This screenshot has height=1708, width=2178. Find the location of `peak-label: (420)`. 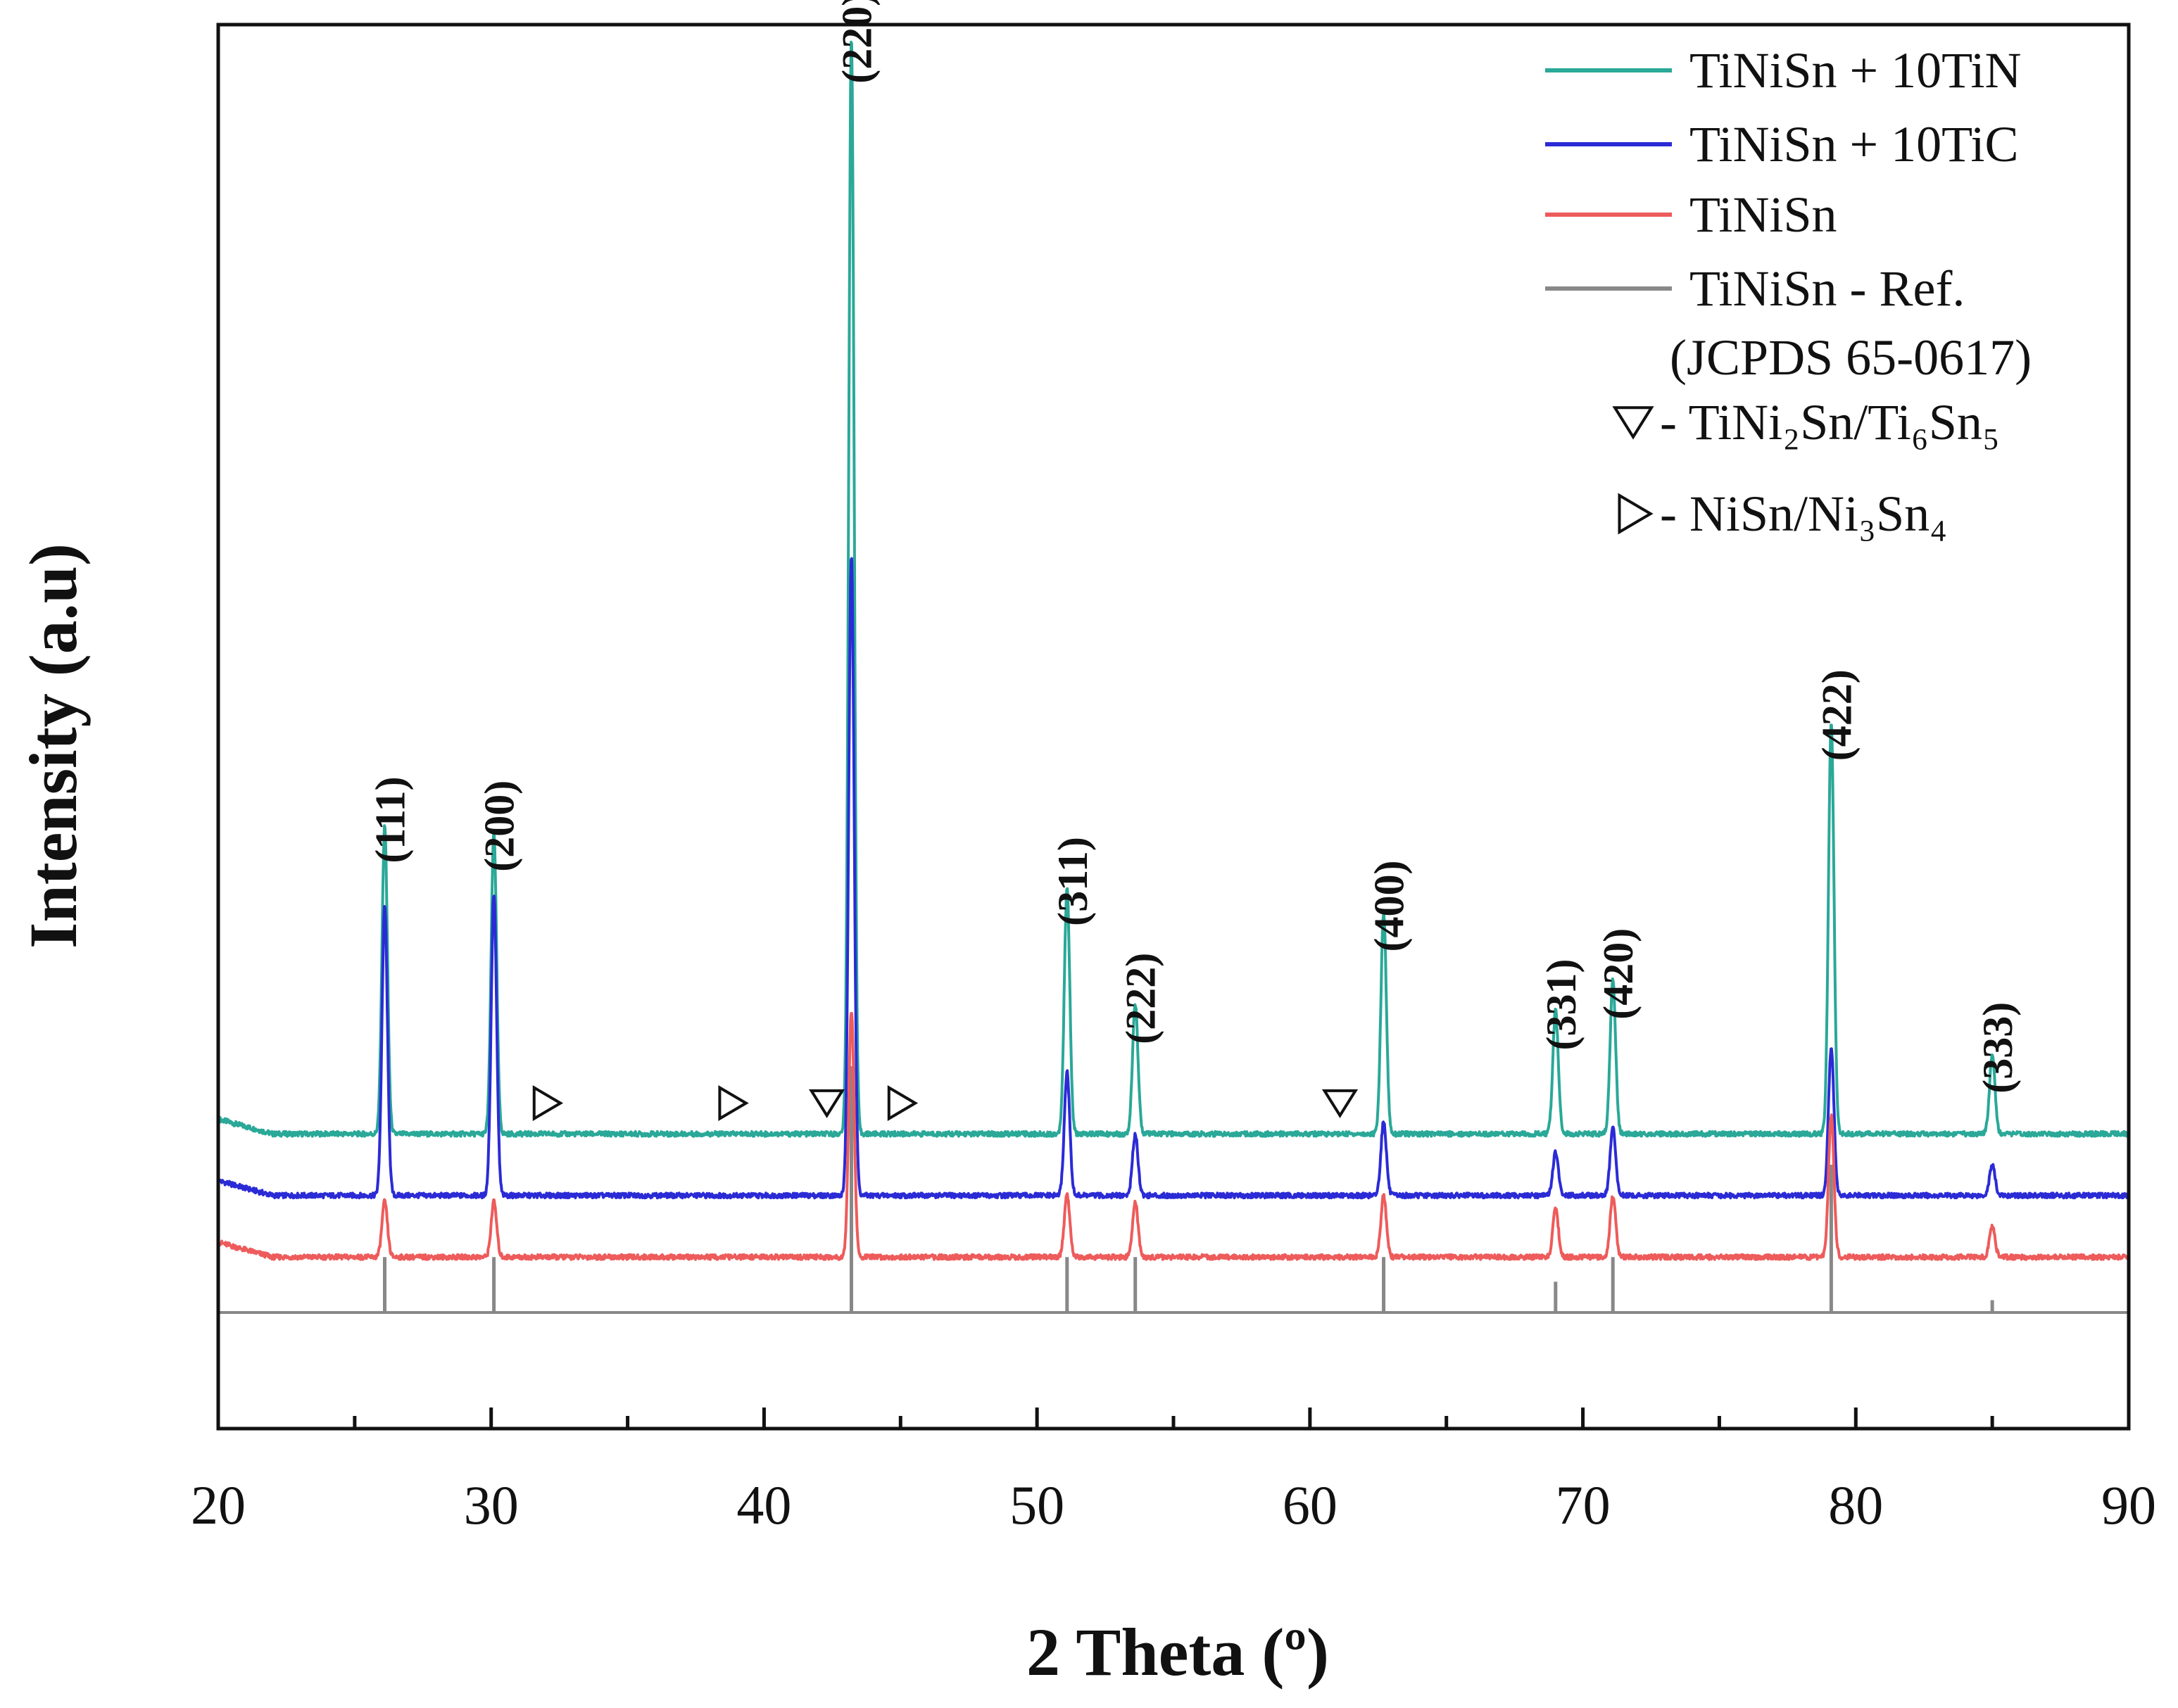

peak-label: (420) is located at coordinates (1619, 974).